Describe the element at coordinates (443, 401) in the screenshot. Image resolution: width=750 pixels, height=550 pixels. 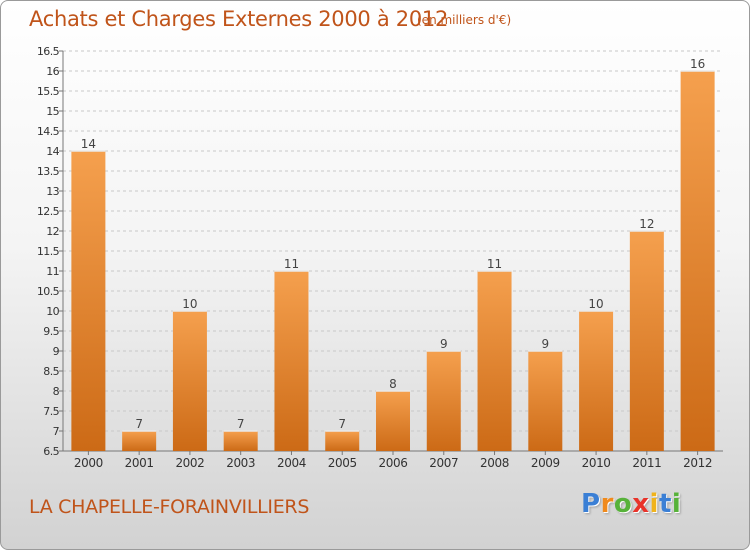
I see `bar-2007` at that location.